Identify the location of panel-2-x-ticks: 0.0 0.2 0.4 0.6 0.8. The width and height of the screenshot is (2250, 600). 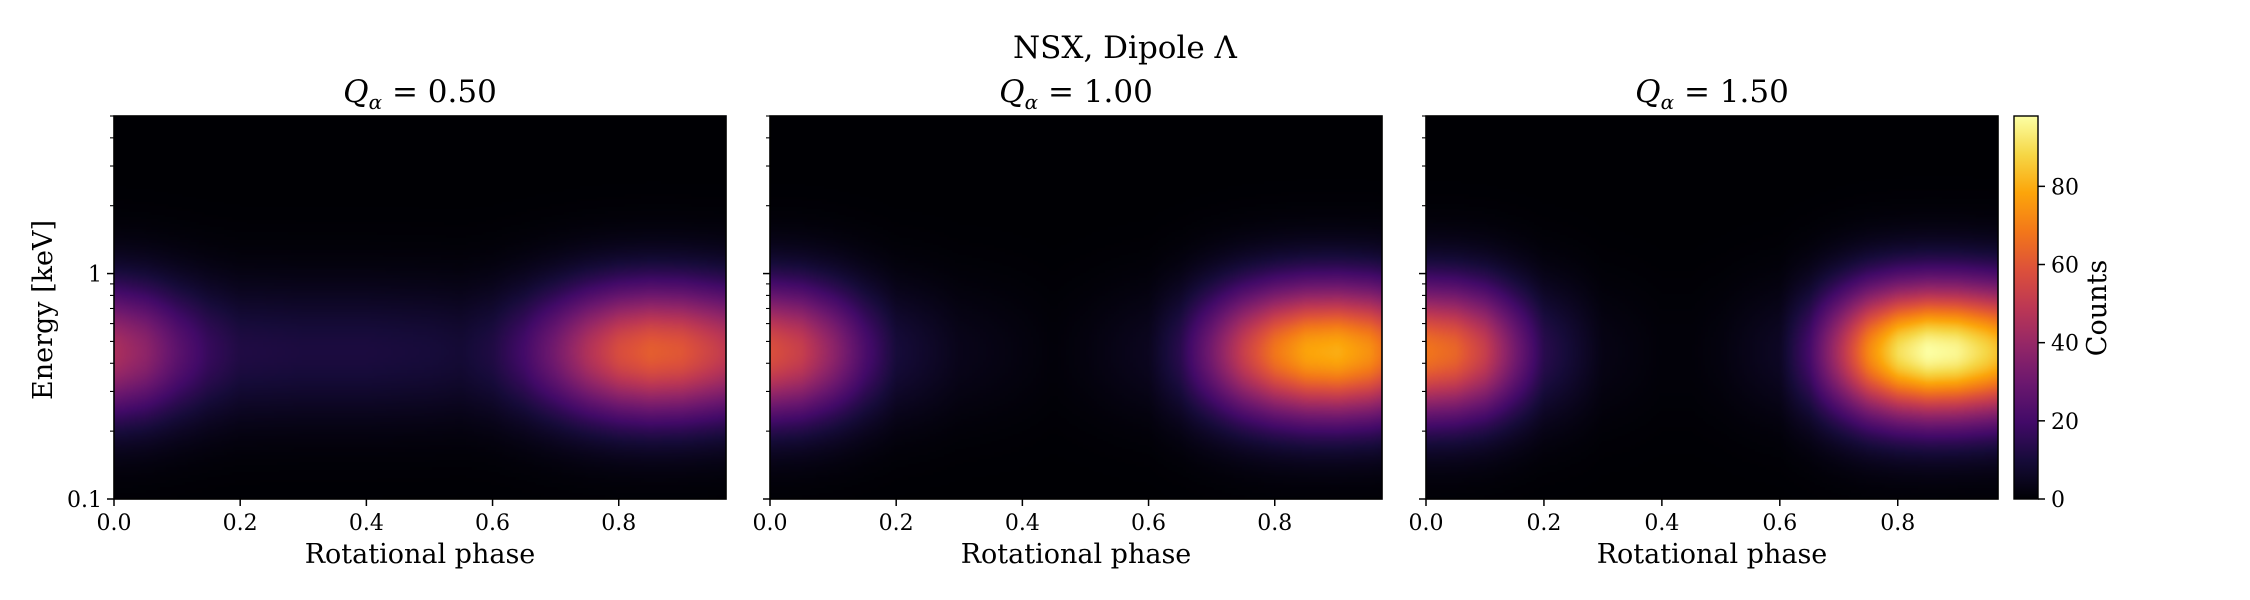
(1022, 517).